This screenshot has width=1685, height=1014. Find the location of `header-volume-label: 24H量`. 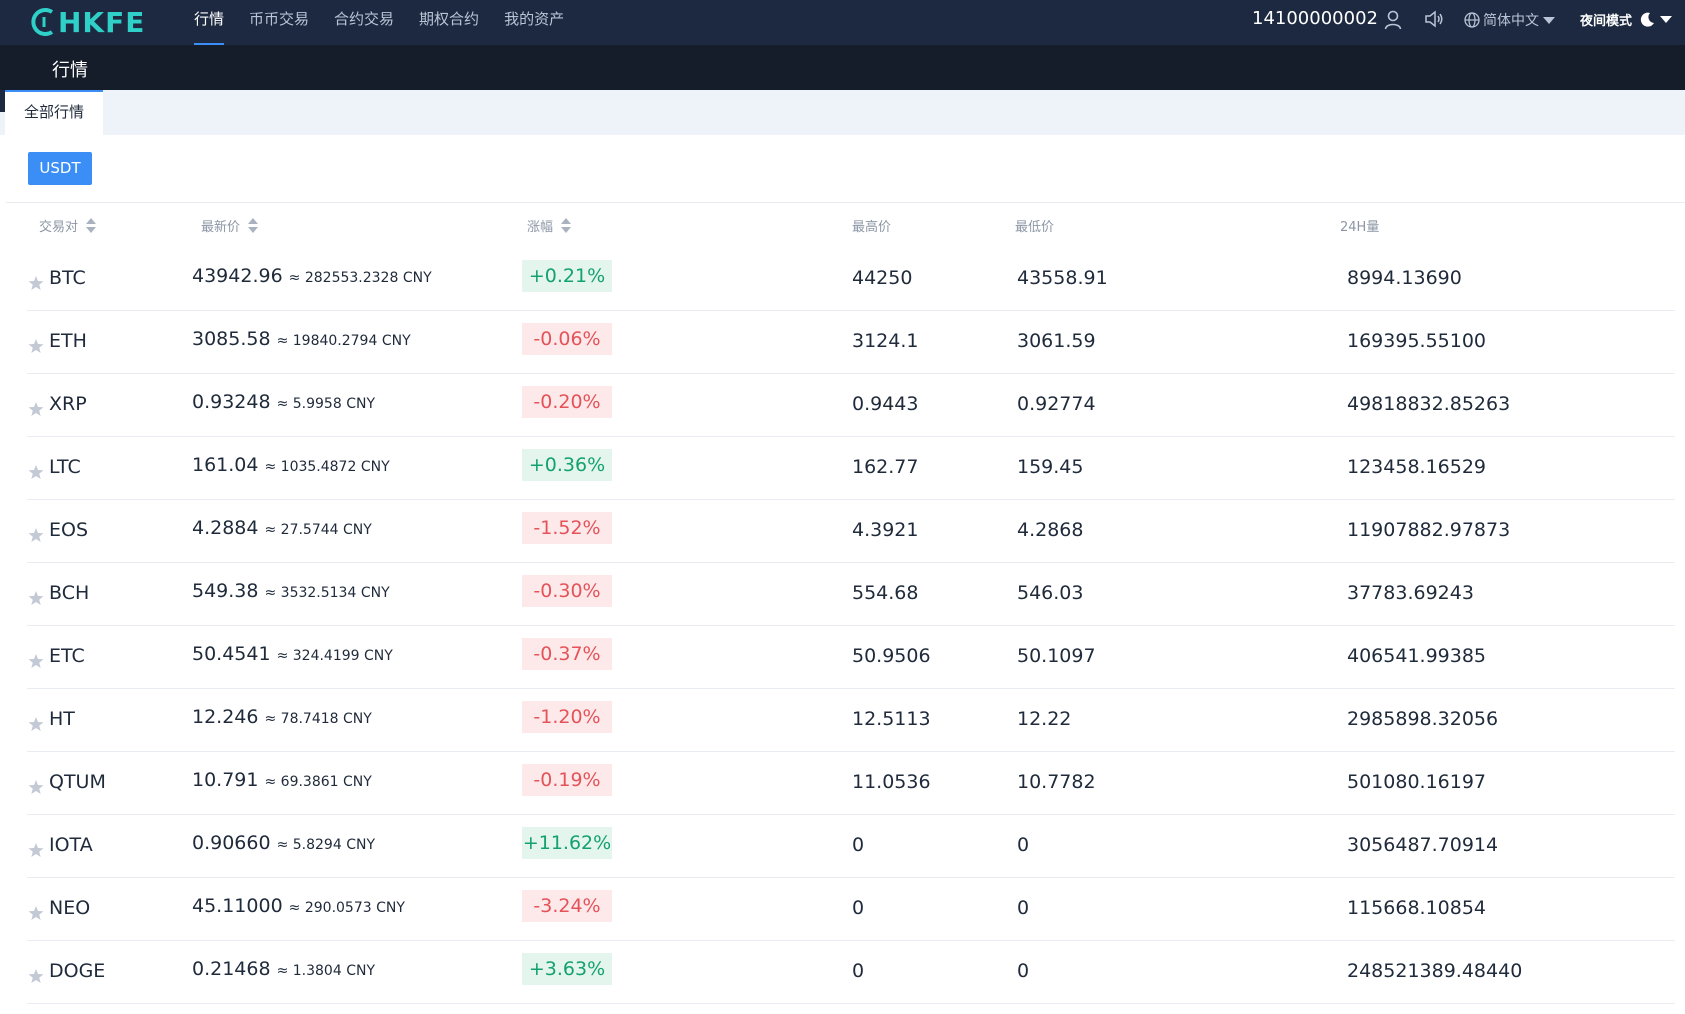

header-volume-label: 24H量 is located at coordinates (1360, 227).